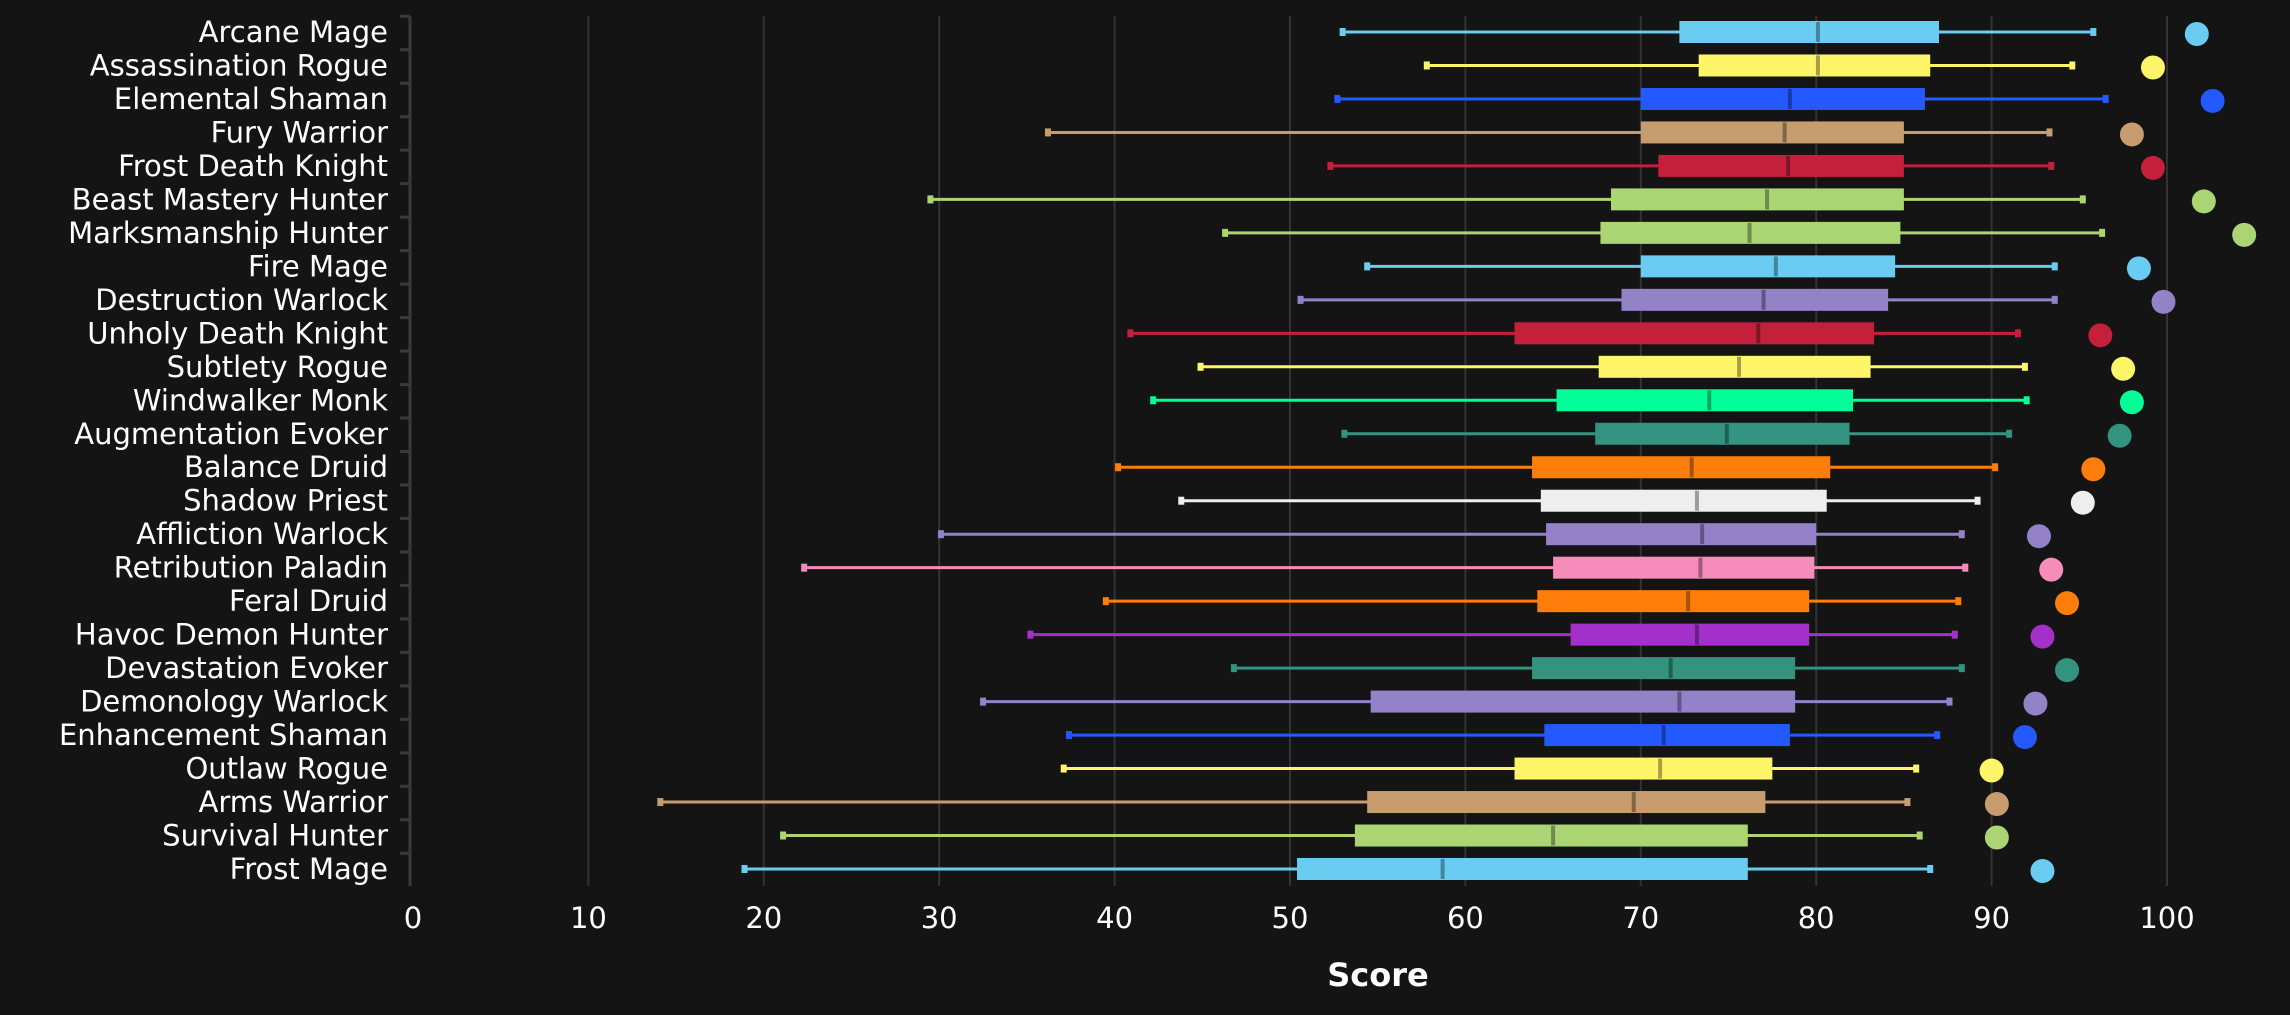 The height and width of the screenshot is (1015, 2290). What do you see at coordinates (246, 668) in the screenshot?
I see `category-label: Devastation Evoker` at bounding box center [246, 668].